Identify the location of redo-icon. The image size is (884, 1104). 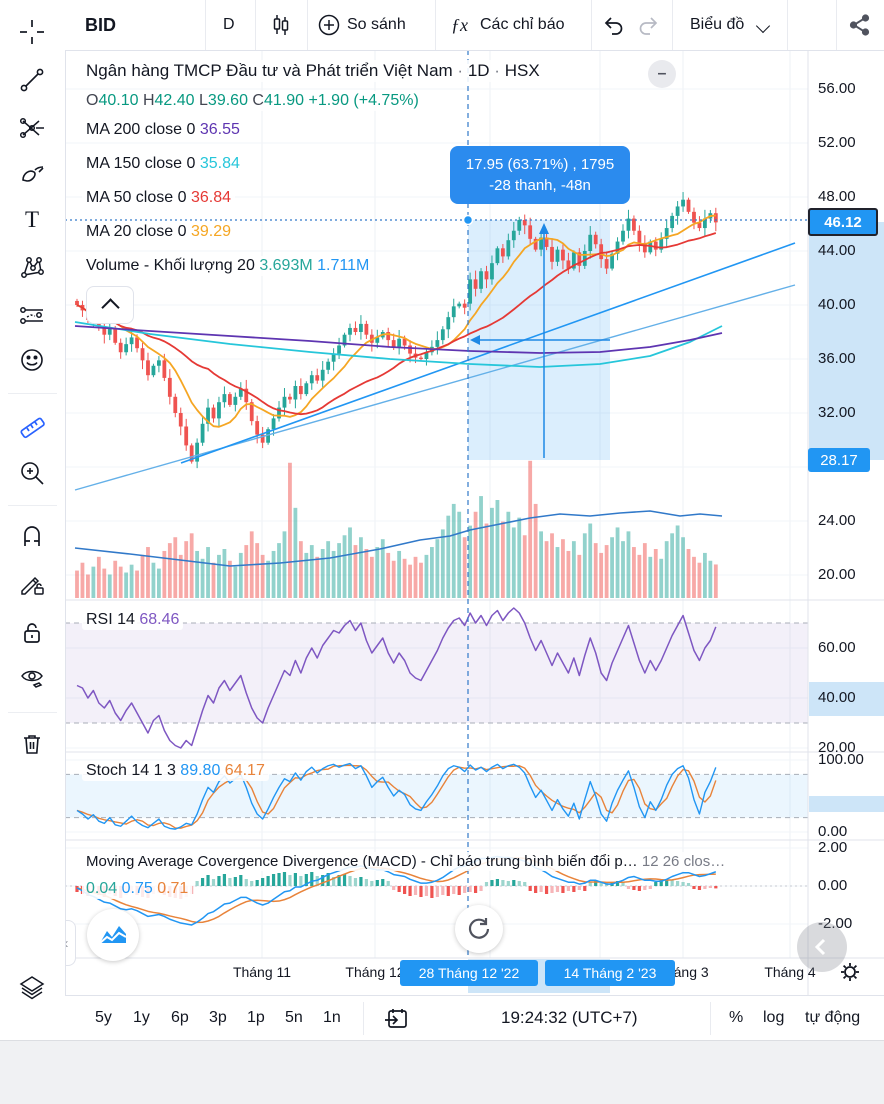
(649, 25).